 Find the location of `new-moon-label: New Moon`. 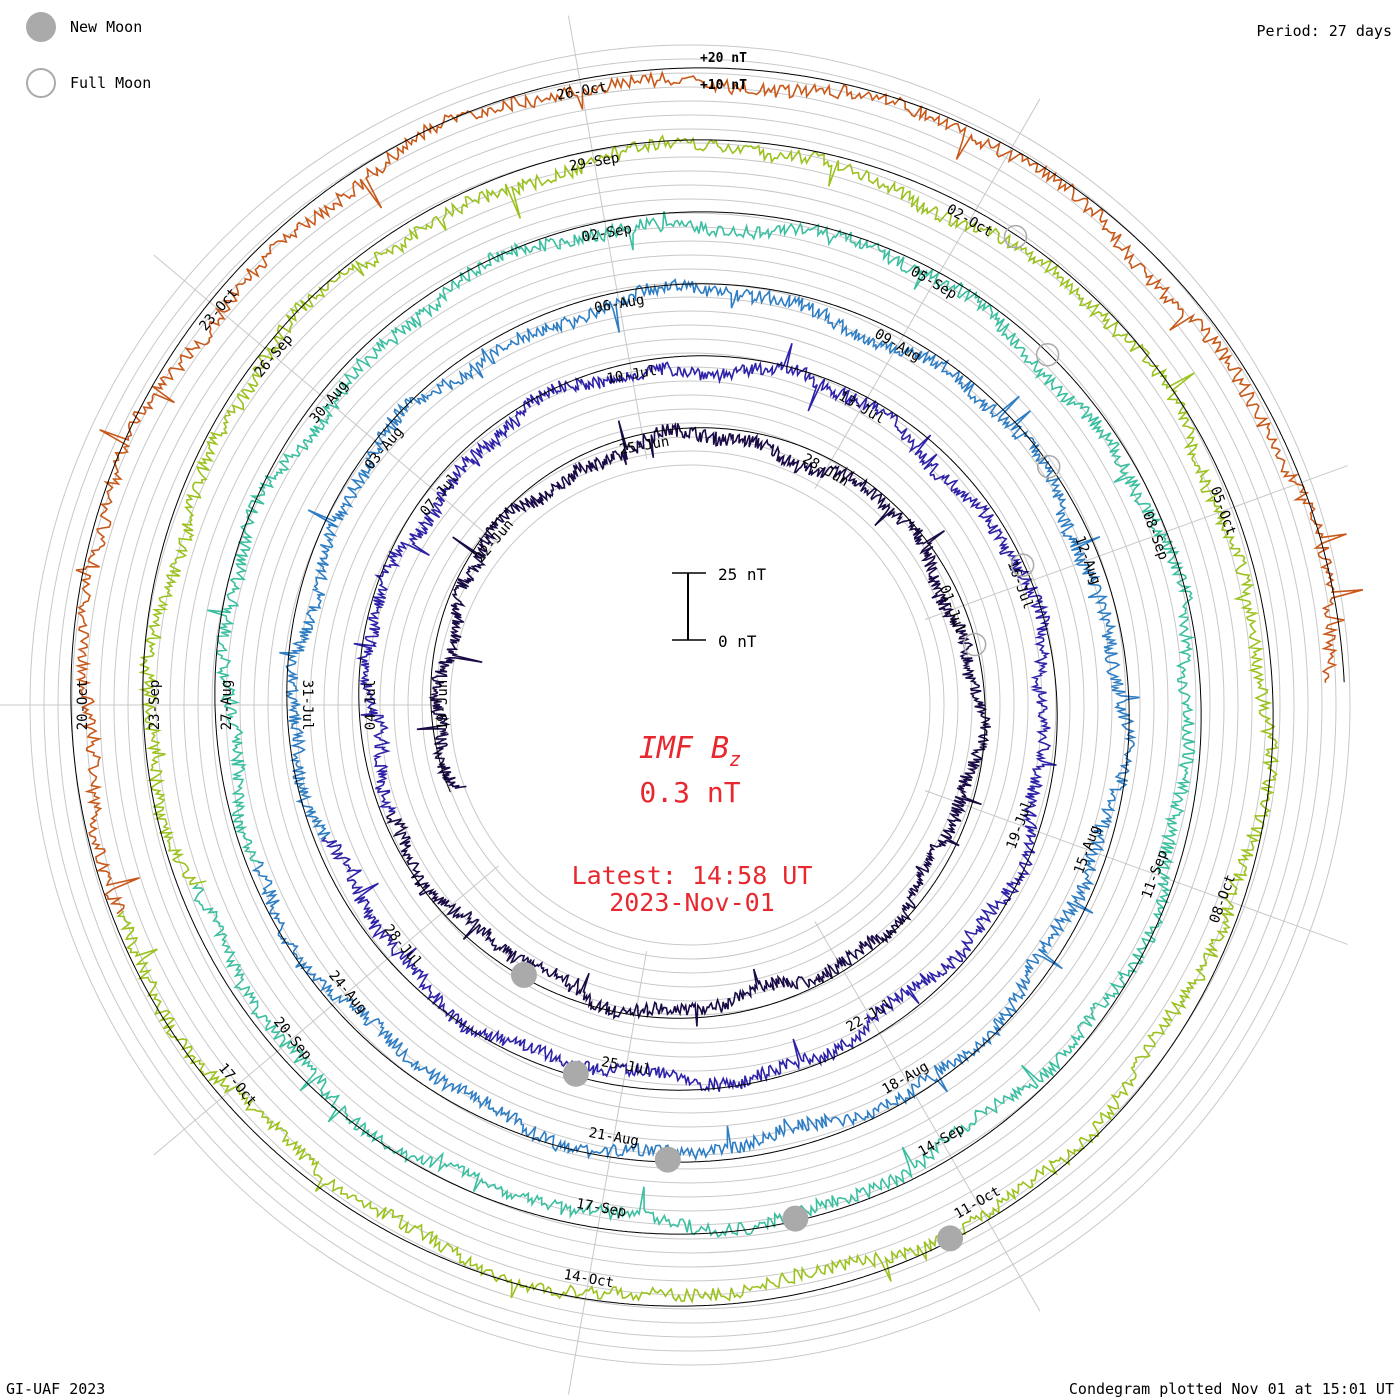

new-moon-label: New Moon is located at coordinates (106, 27).